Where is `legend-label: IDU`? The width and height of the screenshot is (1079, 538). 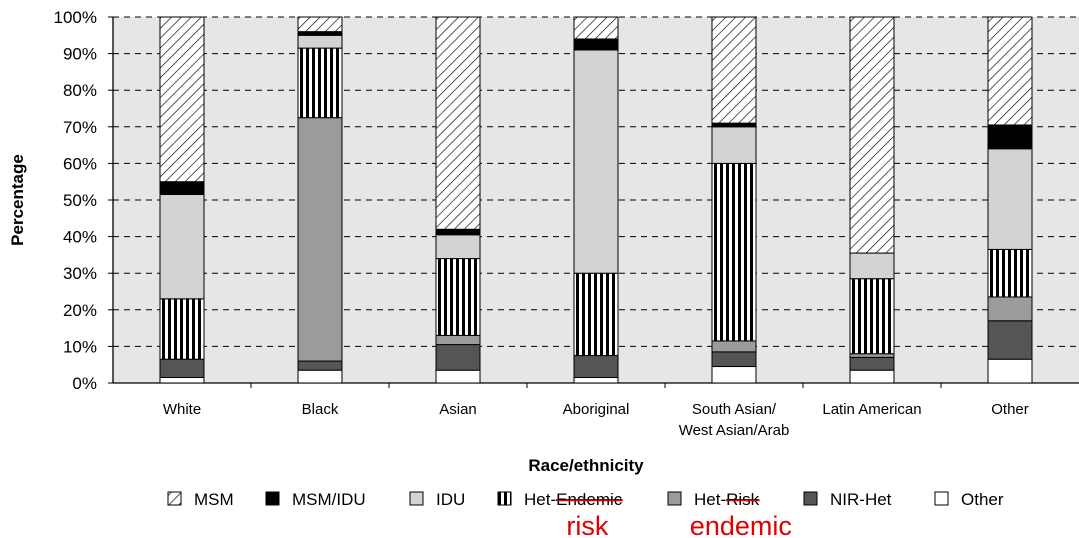 legend-label: IDU is located at coordinates (450, 499).